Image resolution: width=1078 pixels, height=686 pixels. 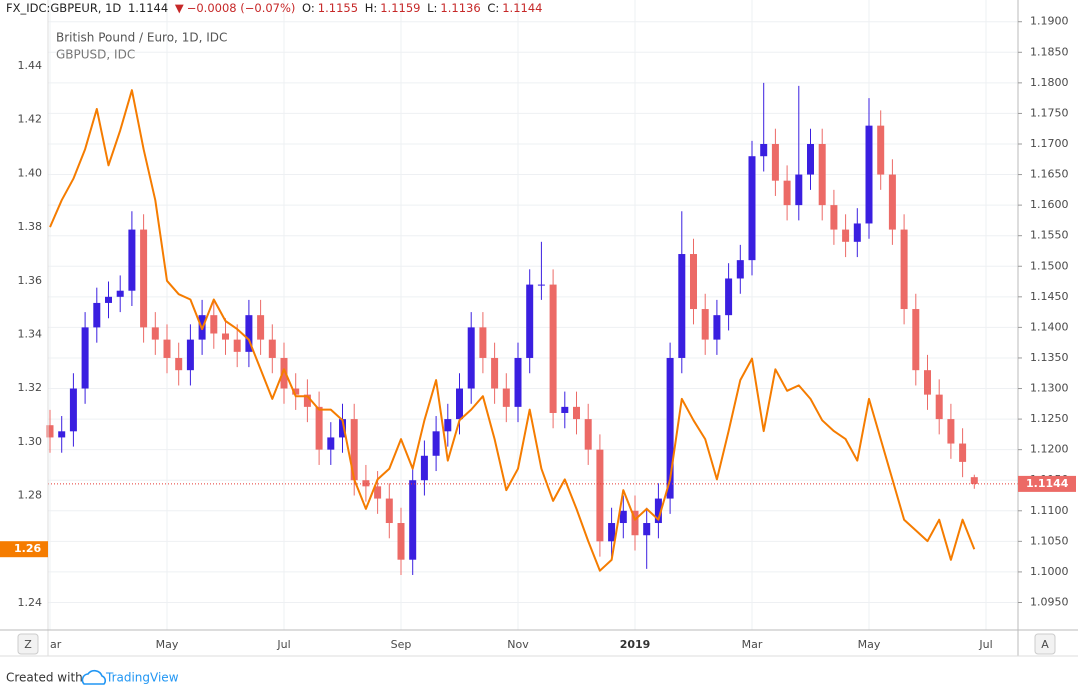 I want to click on y-tick-label: 1.1200, so click(x=1049, y=449).